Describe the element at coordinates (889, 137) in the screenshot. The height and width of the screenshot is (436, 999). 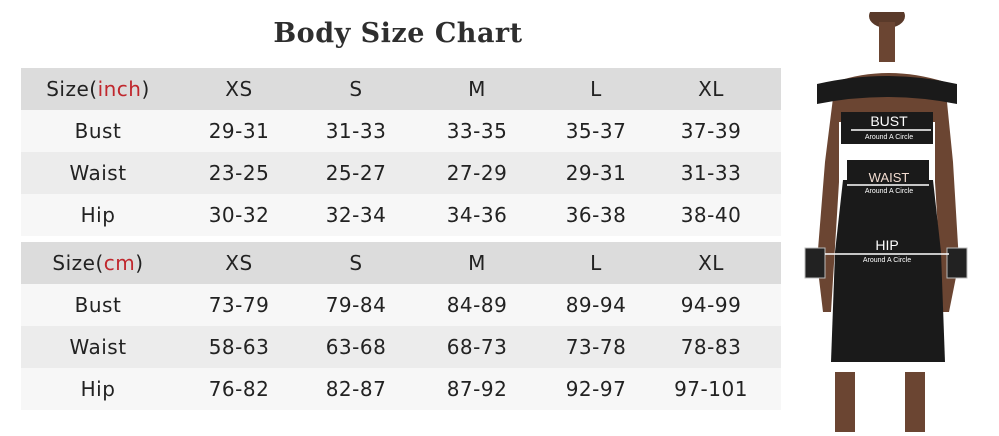
I see `bust-sub: Around A Circle` at that location.